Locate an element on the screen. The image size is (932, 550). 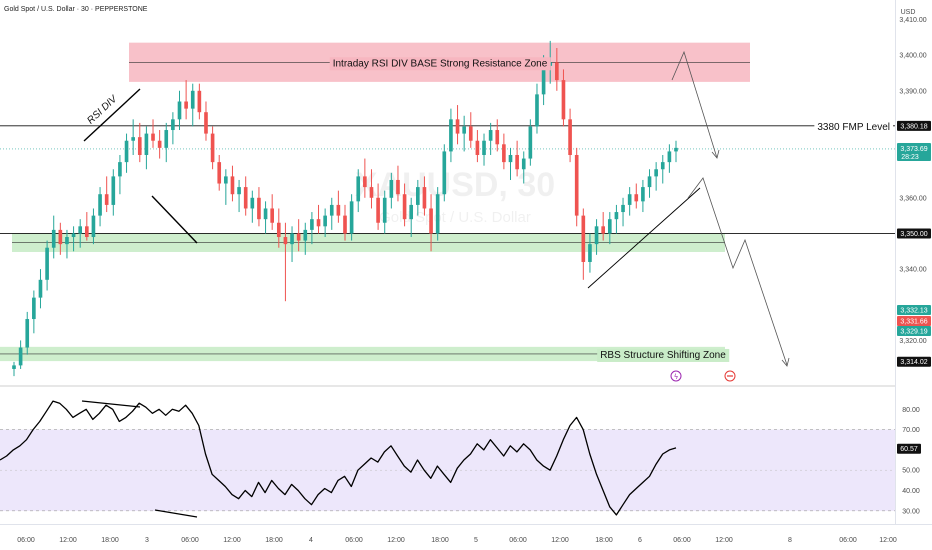
time-tick-label-10: 18:00 is located at coordinates (440, 540).